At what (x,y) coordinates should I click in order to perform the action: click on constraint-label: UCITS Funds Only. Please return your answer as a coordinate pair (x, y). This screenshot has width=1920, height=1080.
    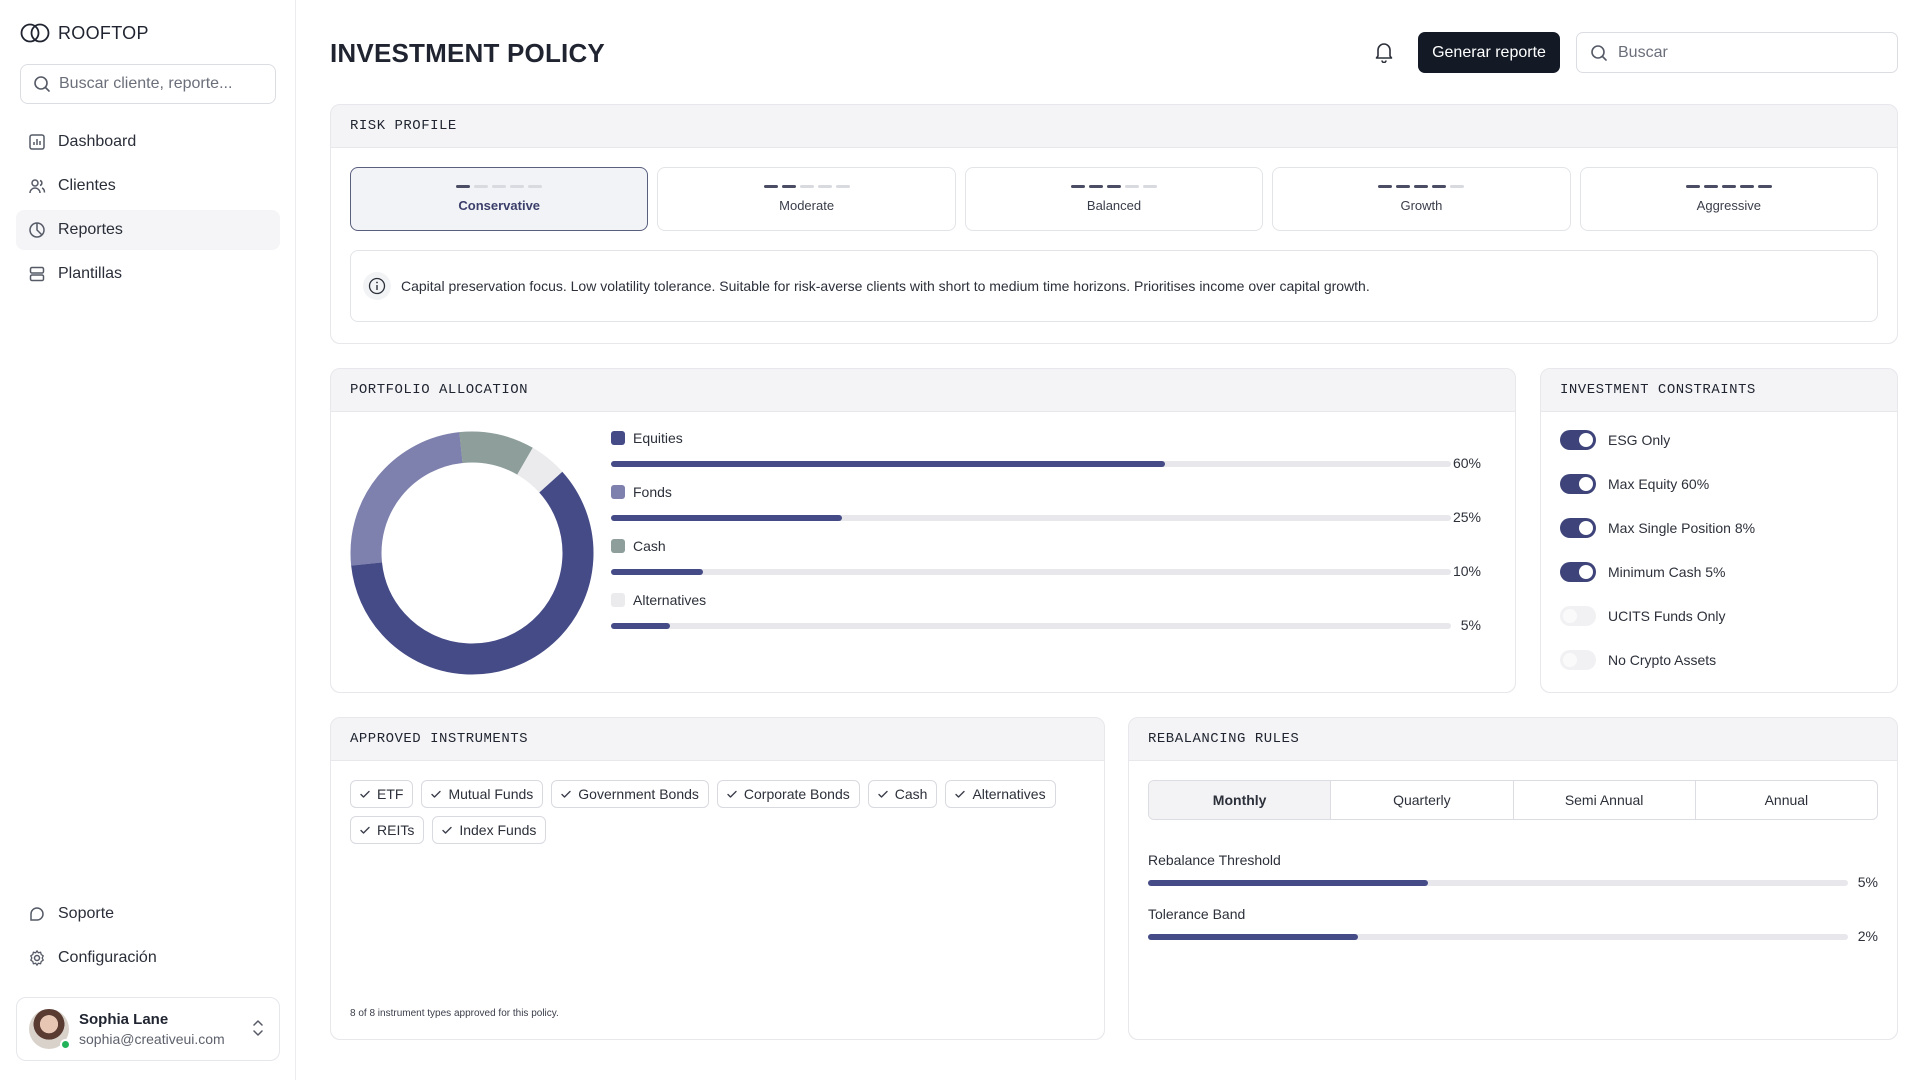
    Looking at the image, I should click on (1667, 616).